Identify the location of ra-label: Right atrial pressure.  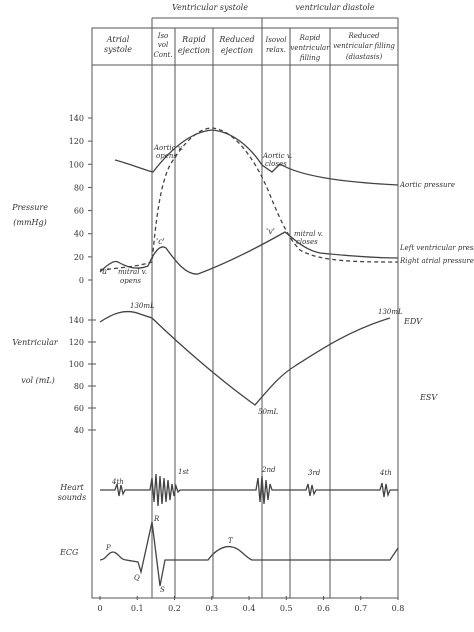
(436, 261).